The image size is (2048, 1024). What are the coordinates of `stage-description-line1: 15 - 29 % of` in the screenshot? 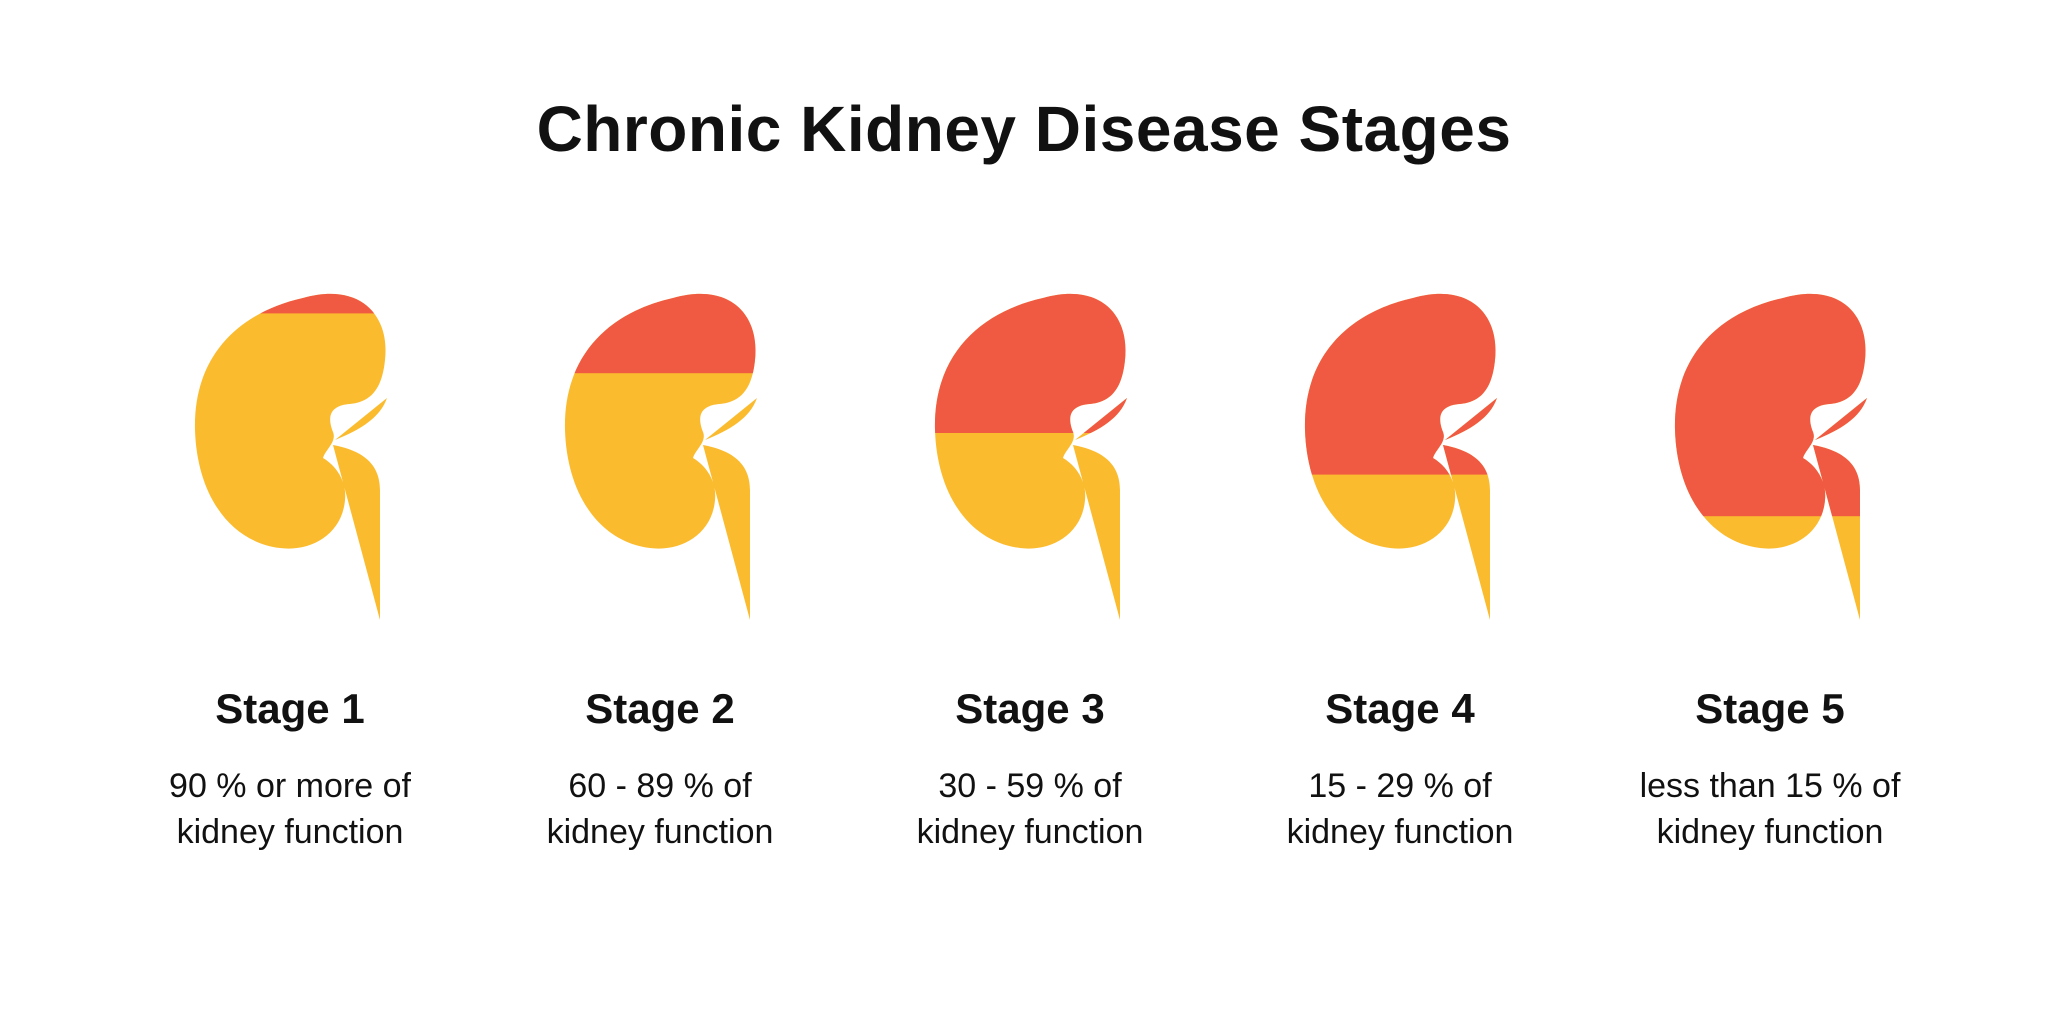 It's located at (1400, 786).